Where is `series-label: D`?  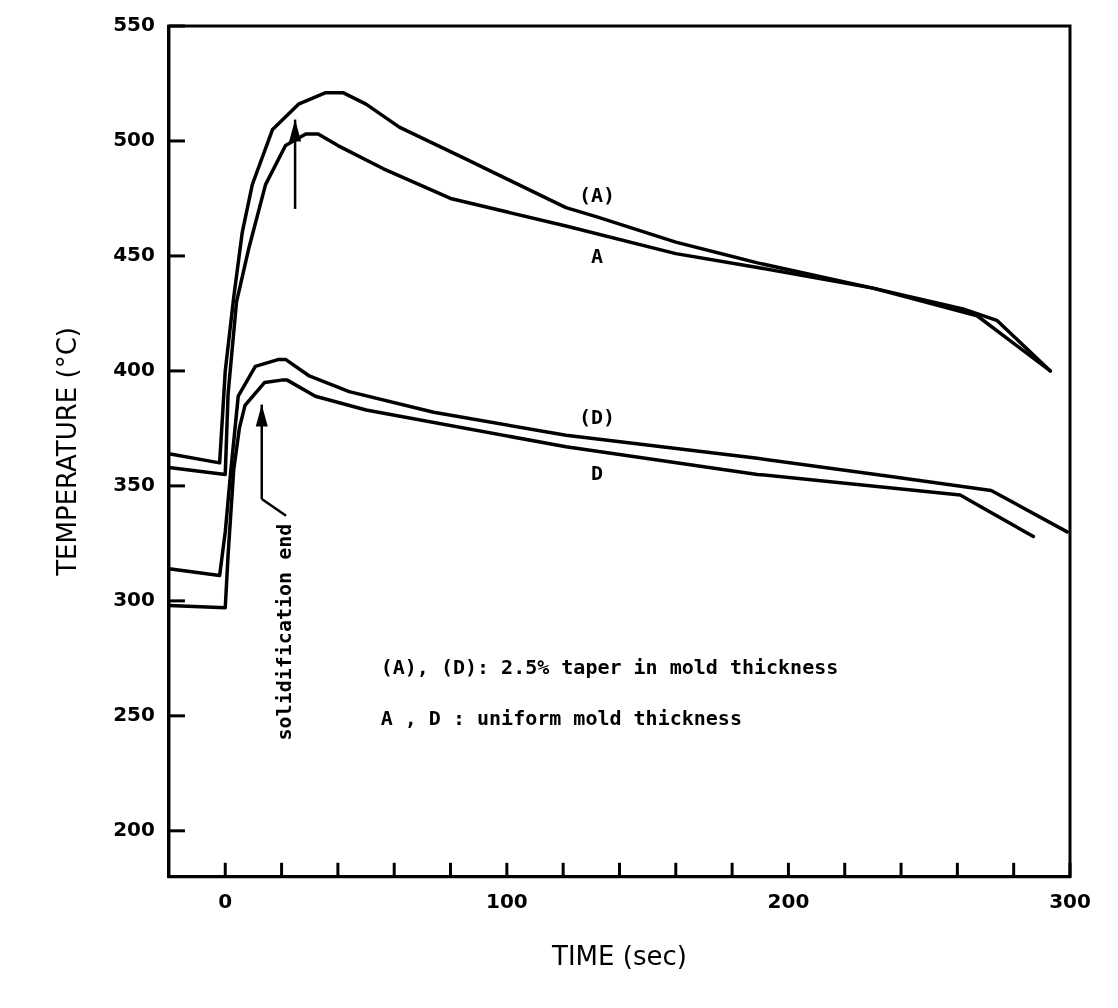 series-label: D is located at coordinates (596, 473).